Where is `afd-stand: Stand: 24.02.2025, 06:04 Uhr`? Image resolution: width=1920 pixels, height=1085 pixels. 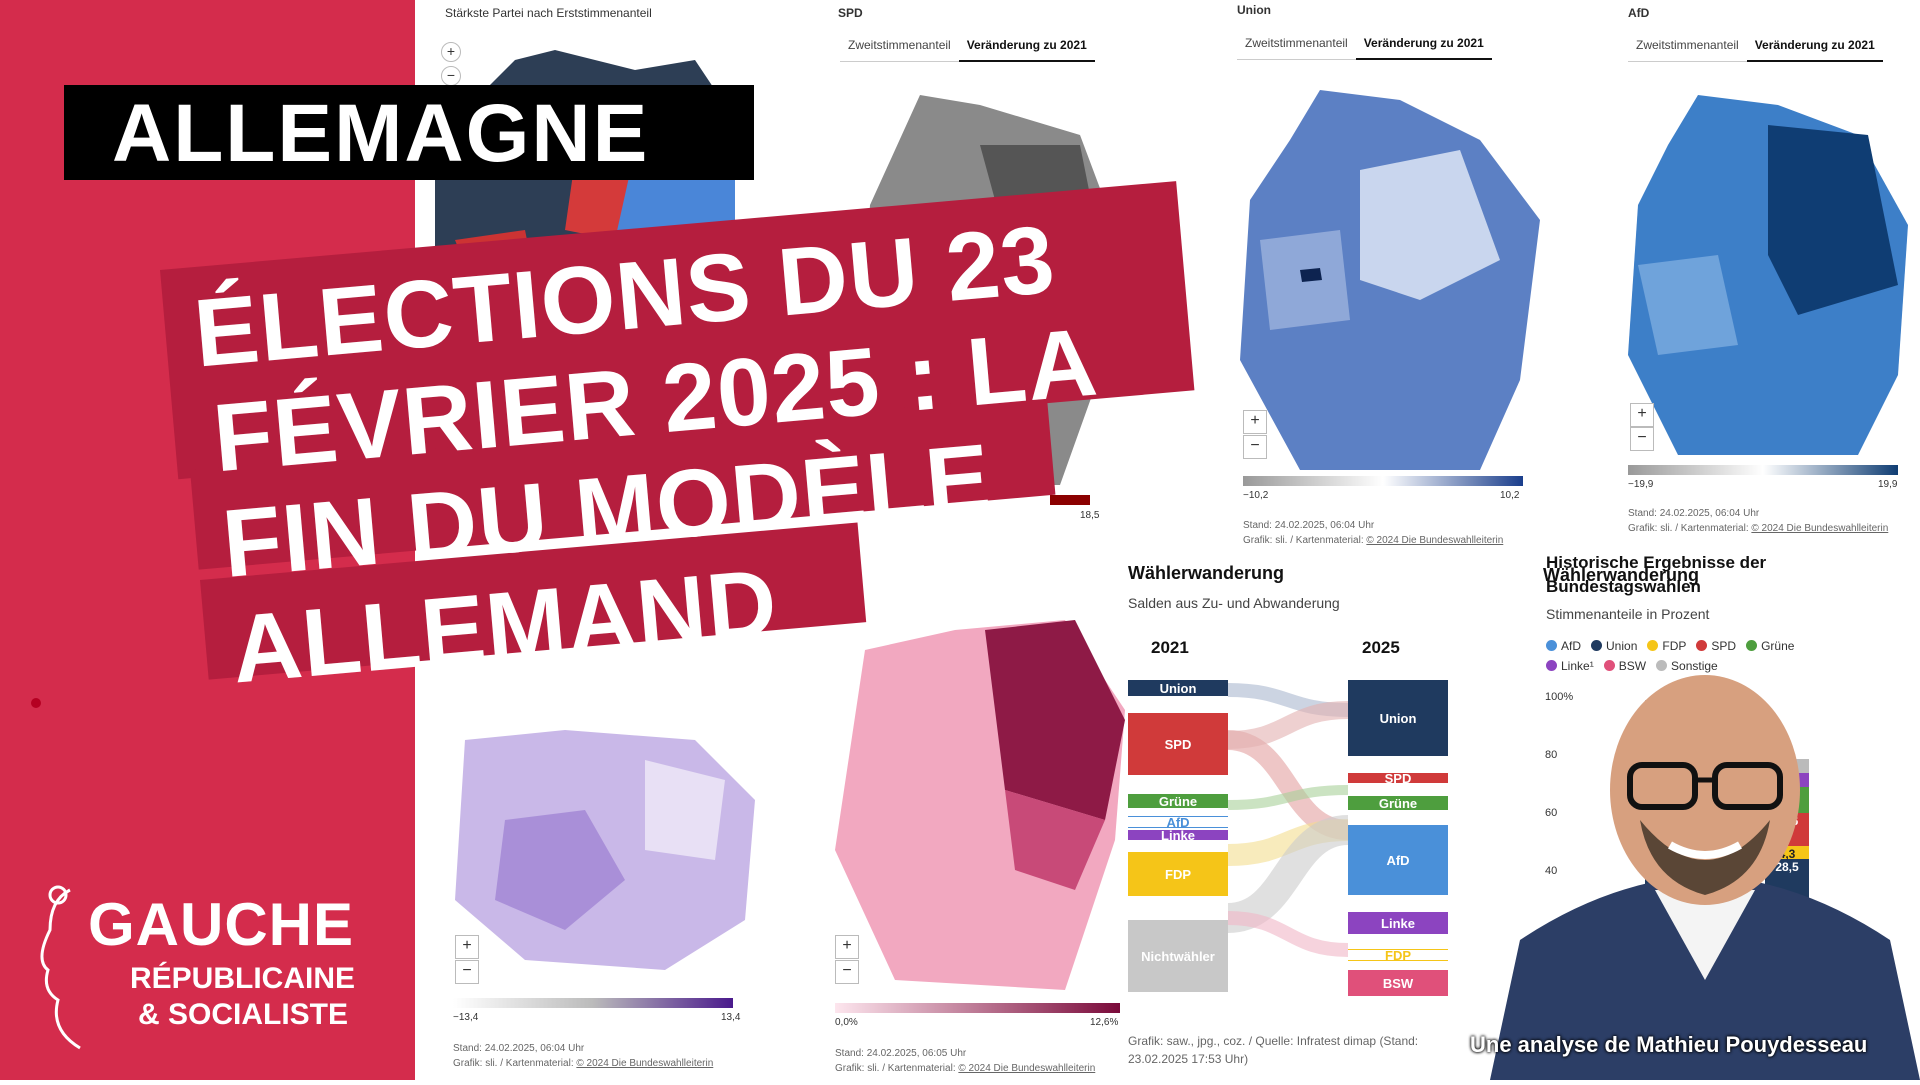 afd-stand: Stand: 24.02.2025, 06:04 Uhr is located at coordinates (1694, 513).